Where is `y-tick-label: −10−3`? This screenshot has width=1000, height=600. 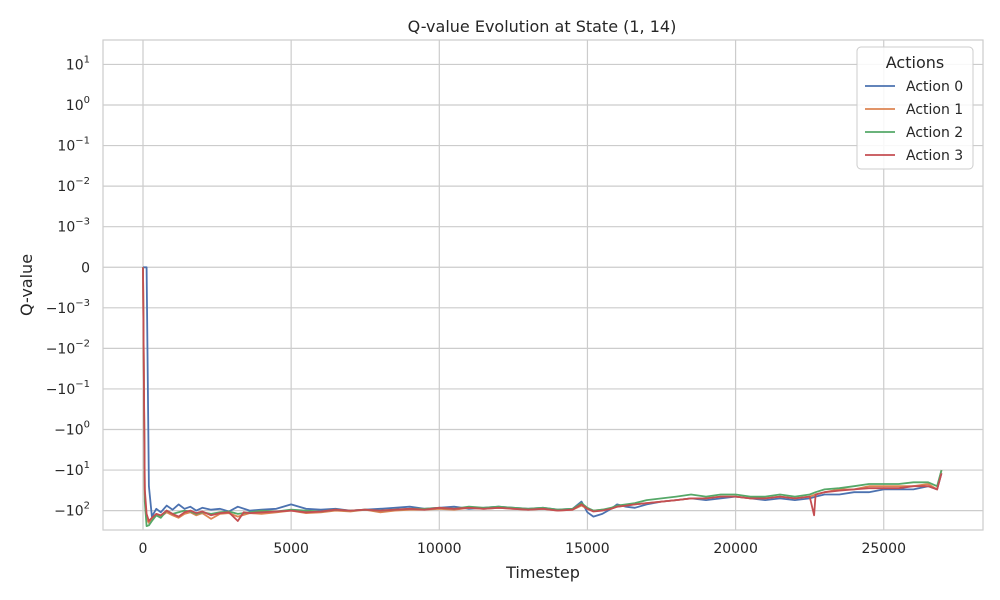
y-tick-label: −10−3 is located at coordinates (68, 307).